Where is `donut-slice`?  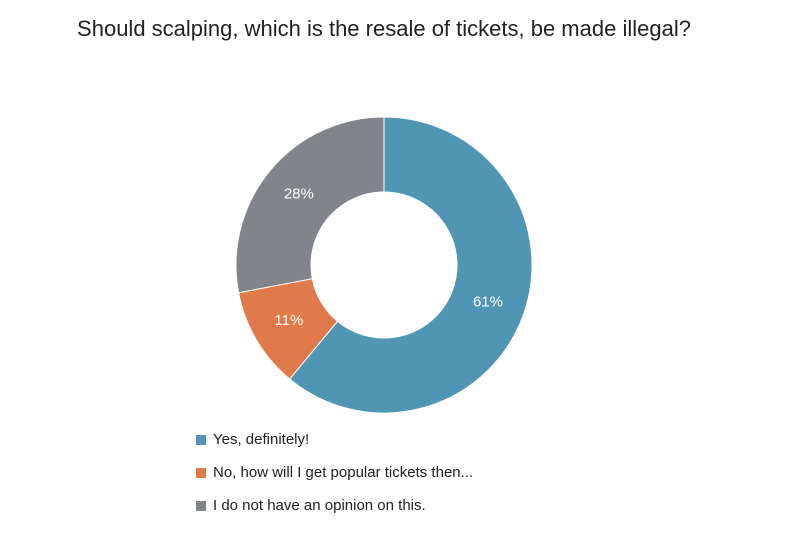
donut-slice is located at coordinates (310, 205).